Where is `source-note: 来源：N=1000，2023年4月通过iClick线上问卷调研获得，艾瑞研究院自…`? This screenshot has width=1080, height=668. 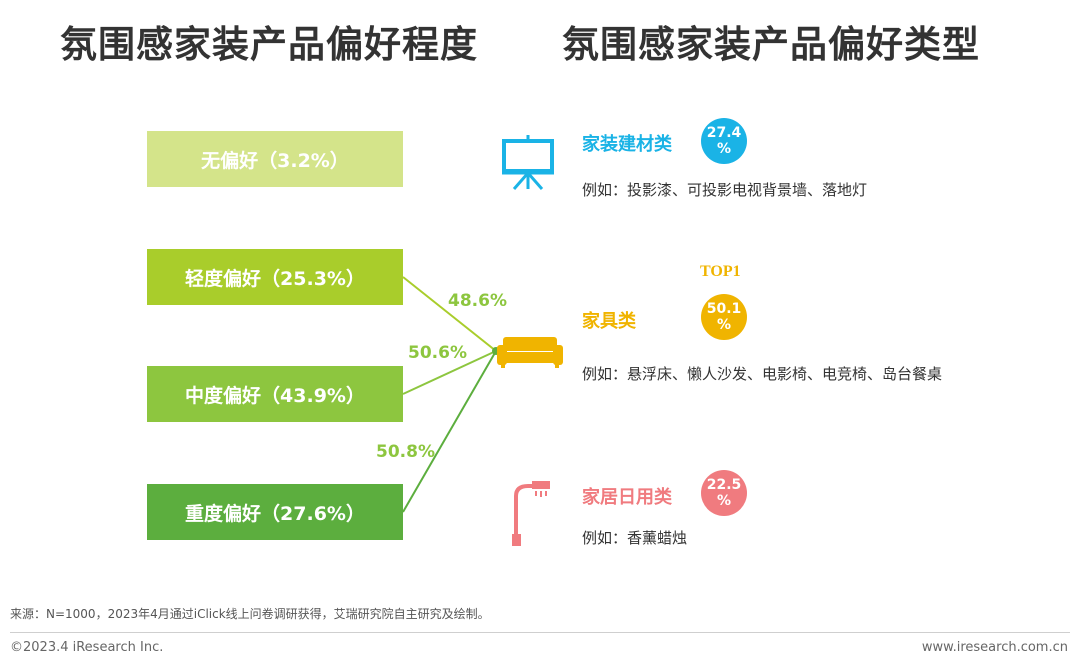 source-note: 来源：N=1000，2023年4月通过iClick线上问卷调研获得，艾瑞研究院自… is located at coordinates (250, 614).